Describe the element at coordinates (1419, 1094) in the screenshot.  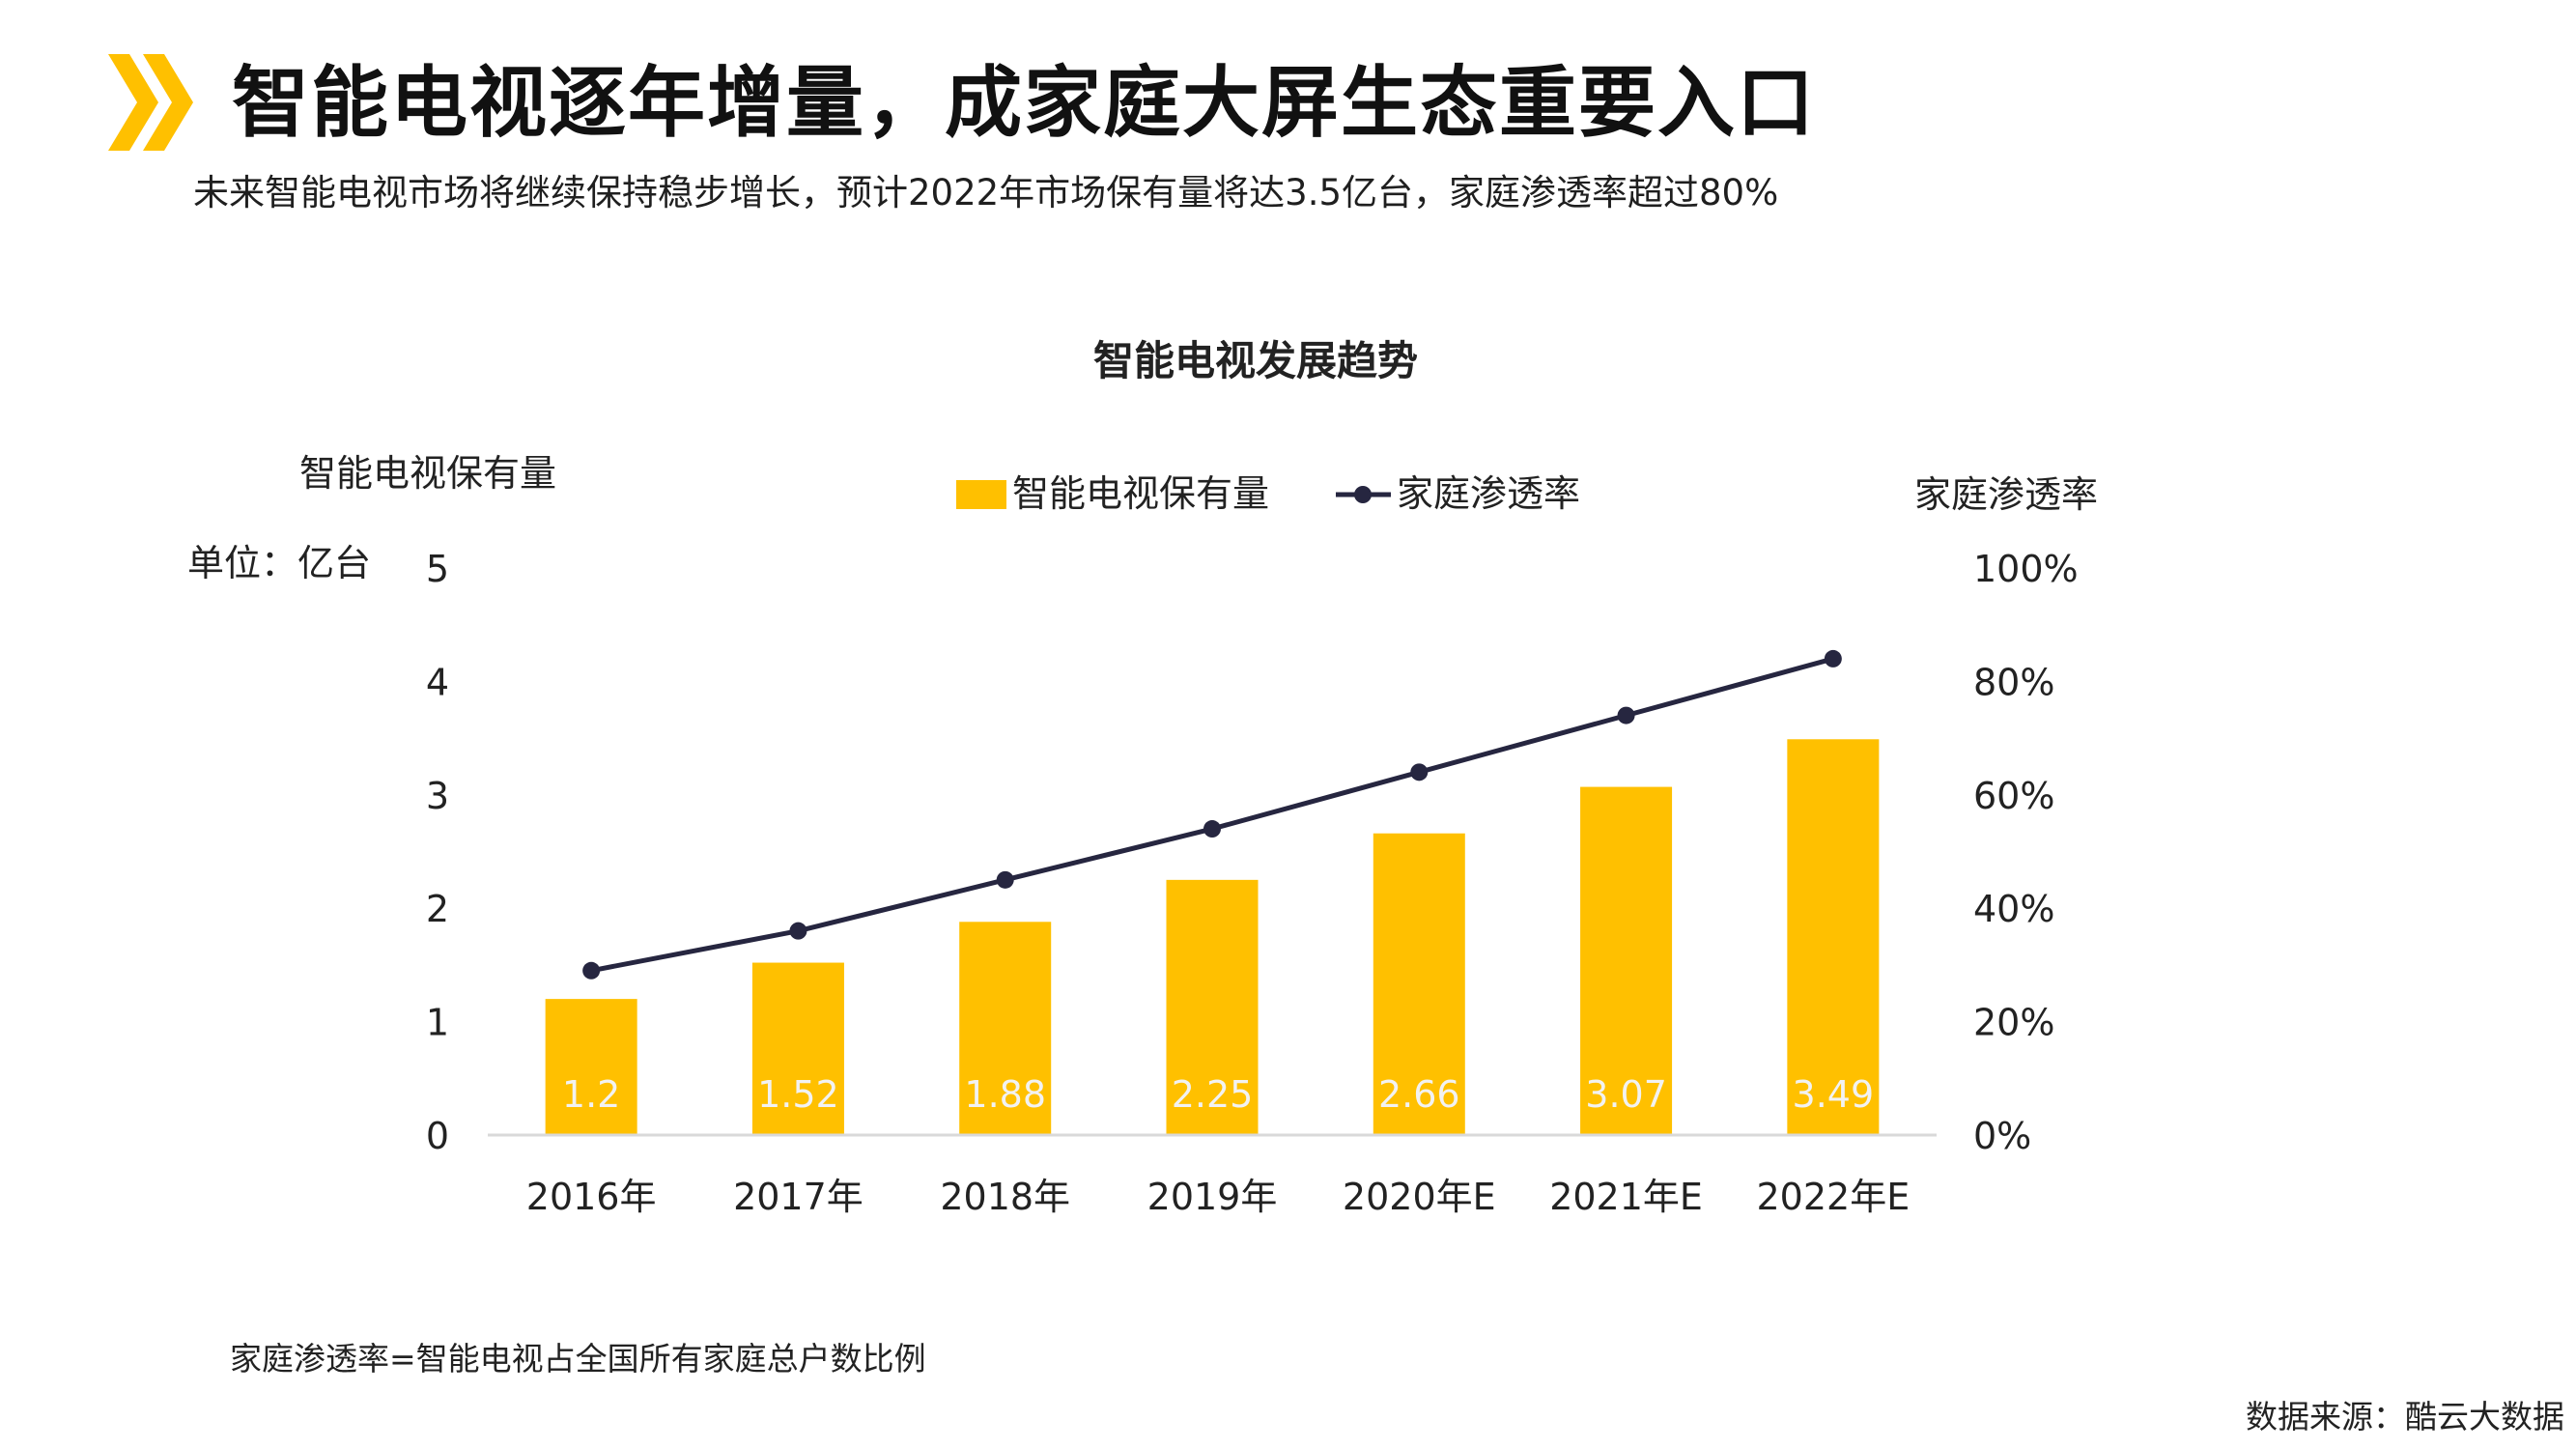
I see `bar-data-label: 2.66` at that location.